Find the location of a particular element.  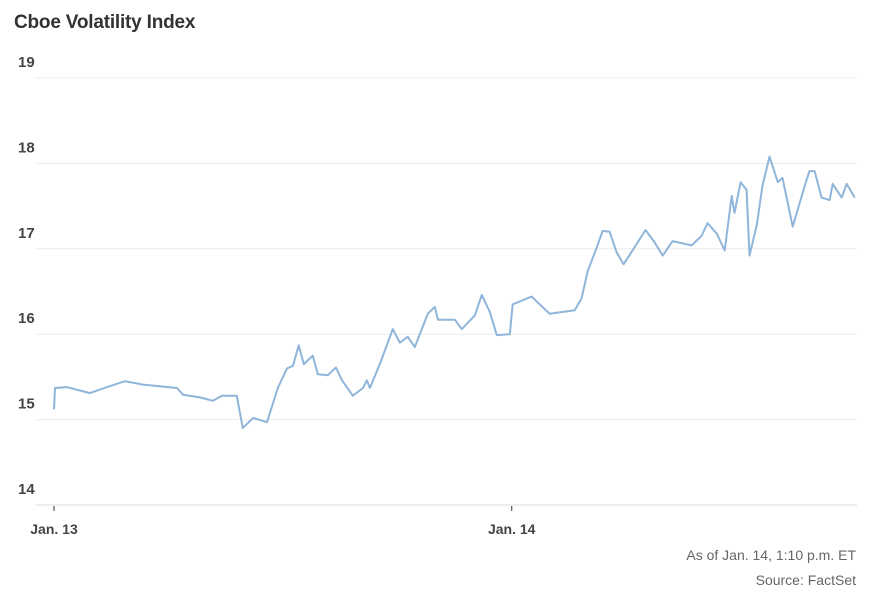

as-of-note: As of Jan. 14, 1:10 p.m. ET is located at coordinates (771, 555).